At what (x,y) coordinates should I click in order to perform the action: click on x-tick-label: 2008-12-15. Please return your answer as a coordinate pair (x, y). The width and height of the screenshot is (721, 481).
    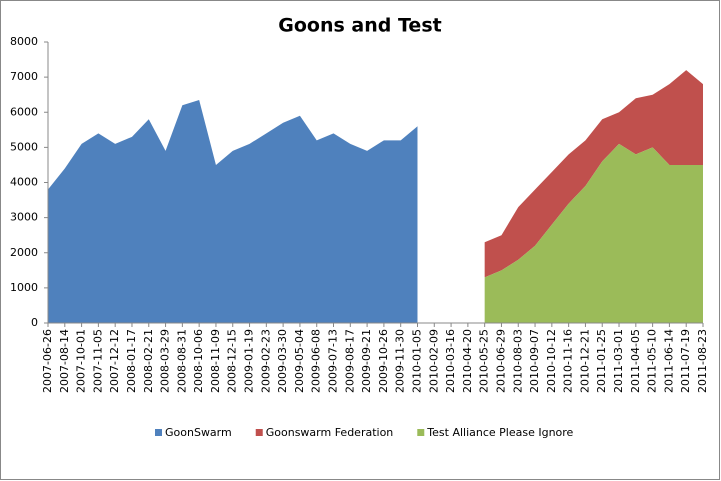
    Looking at the image, I should click on (232, 361).